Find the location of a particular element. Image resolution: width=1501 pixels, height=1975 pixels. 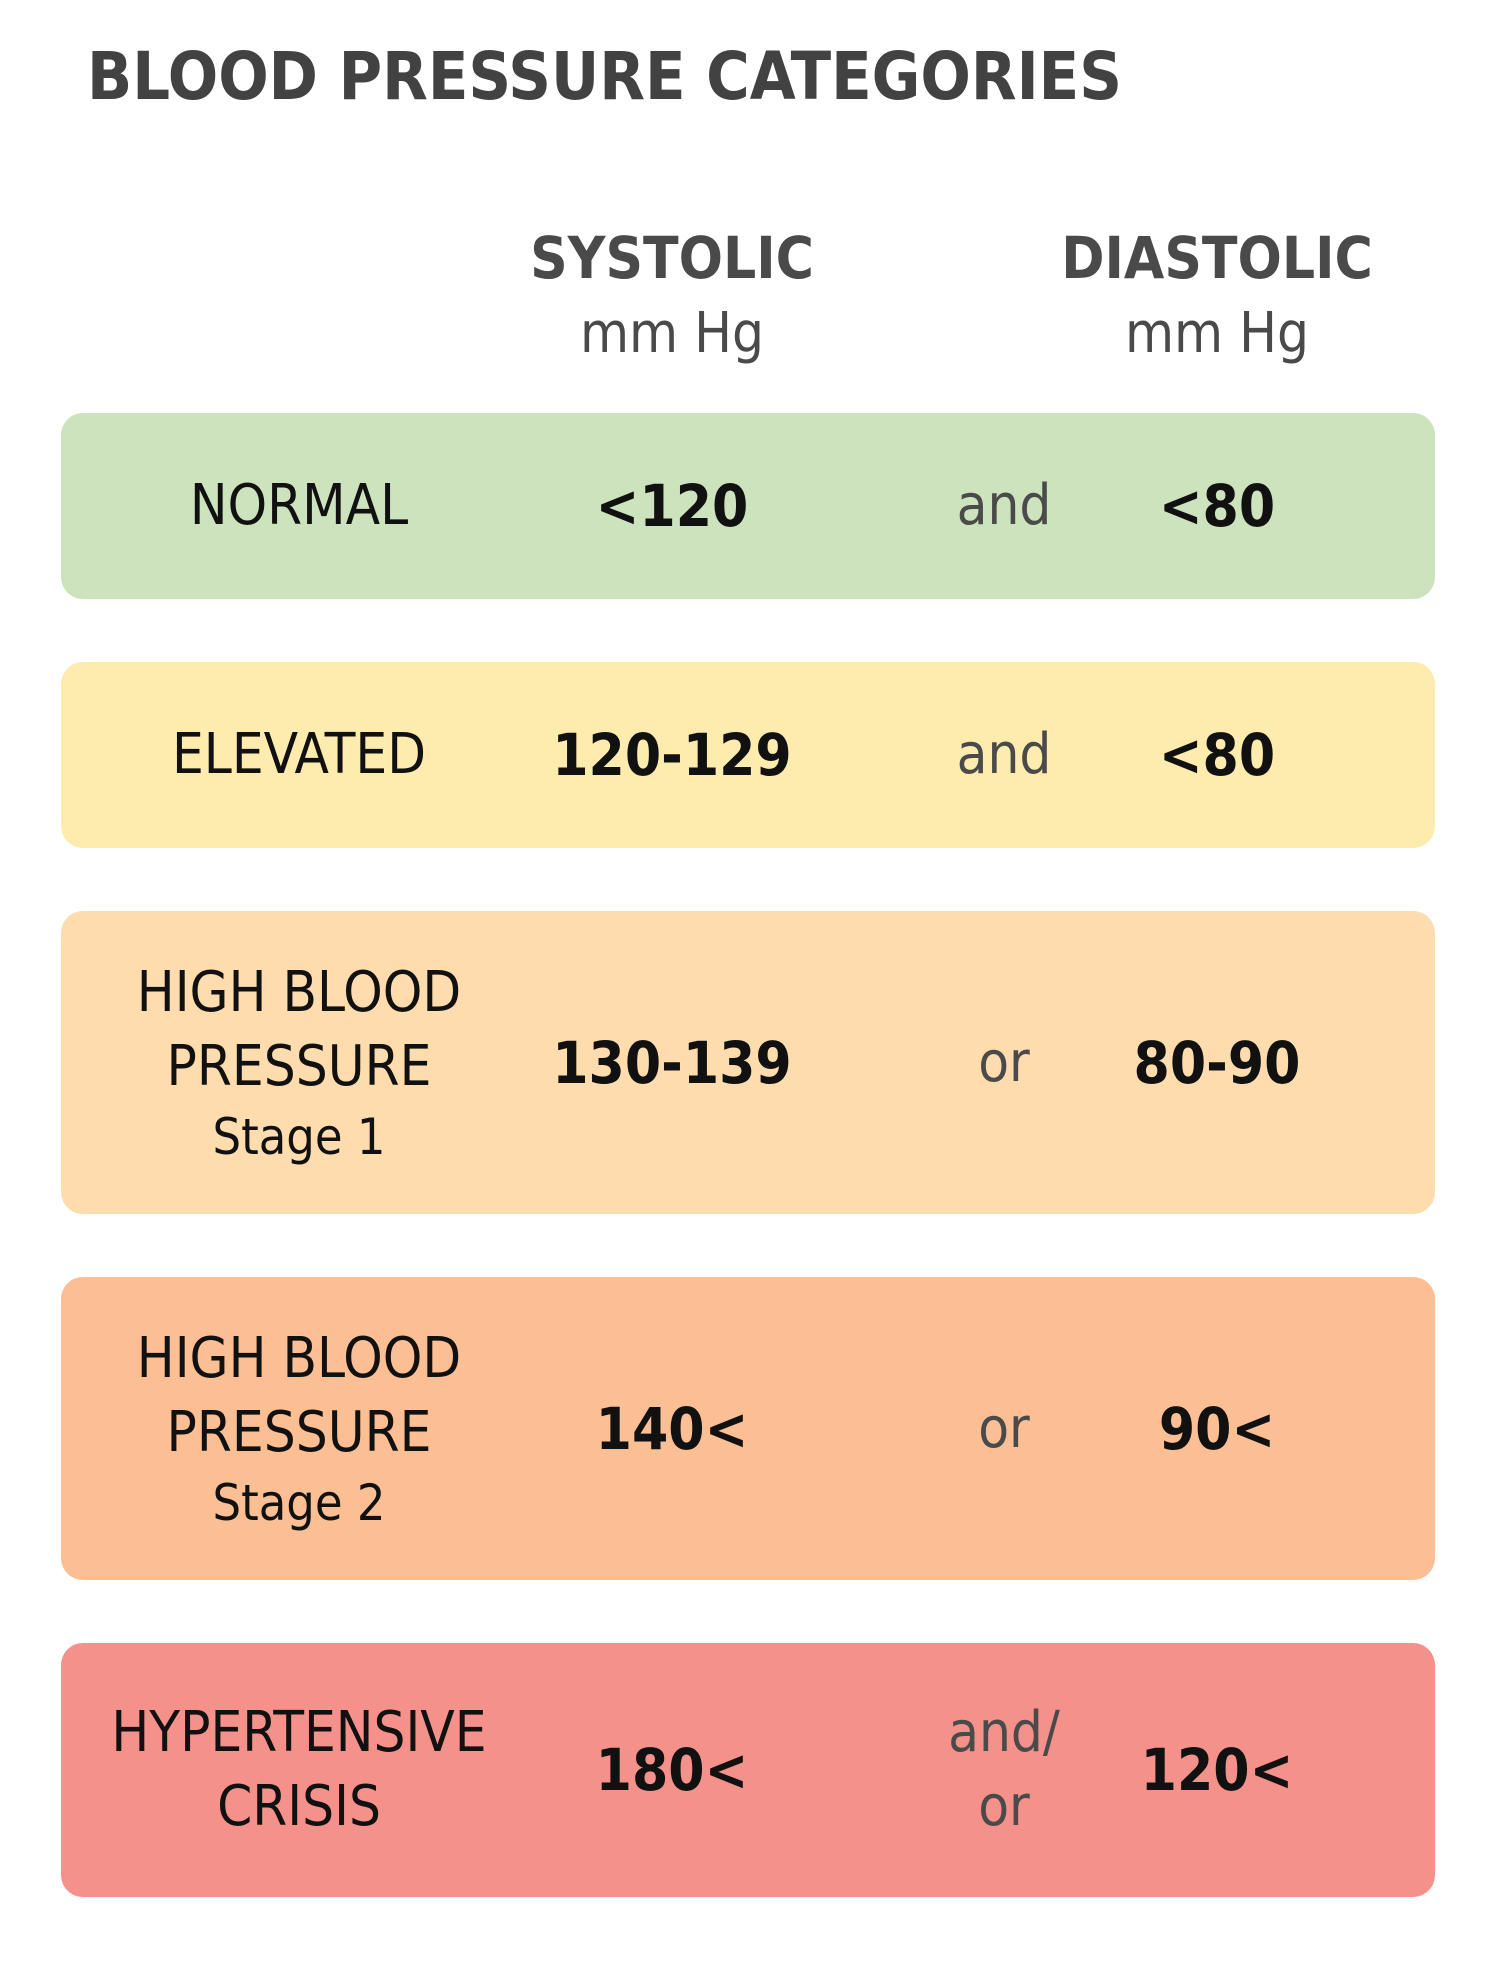

category-row-hypertensive-crisis: HYPERTENSIVE CRISIS 180< and/ or 120< is located at coordinates (748, 1770).